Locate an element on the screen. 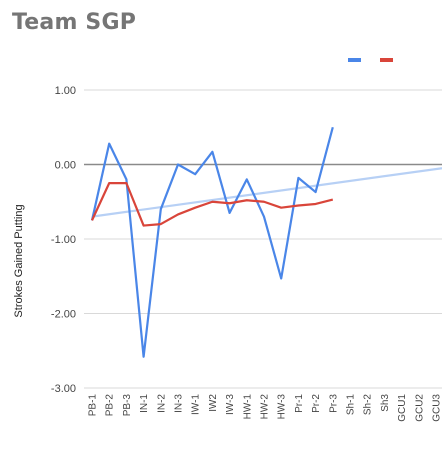 Image resolution: width=442 pixels, height=453 pixels. x-tick-label: HW-2 is located at coordinates (265, 407).